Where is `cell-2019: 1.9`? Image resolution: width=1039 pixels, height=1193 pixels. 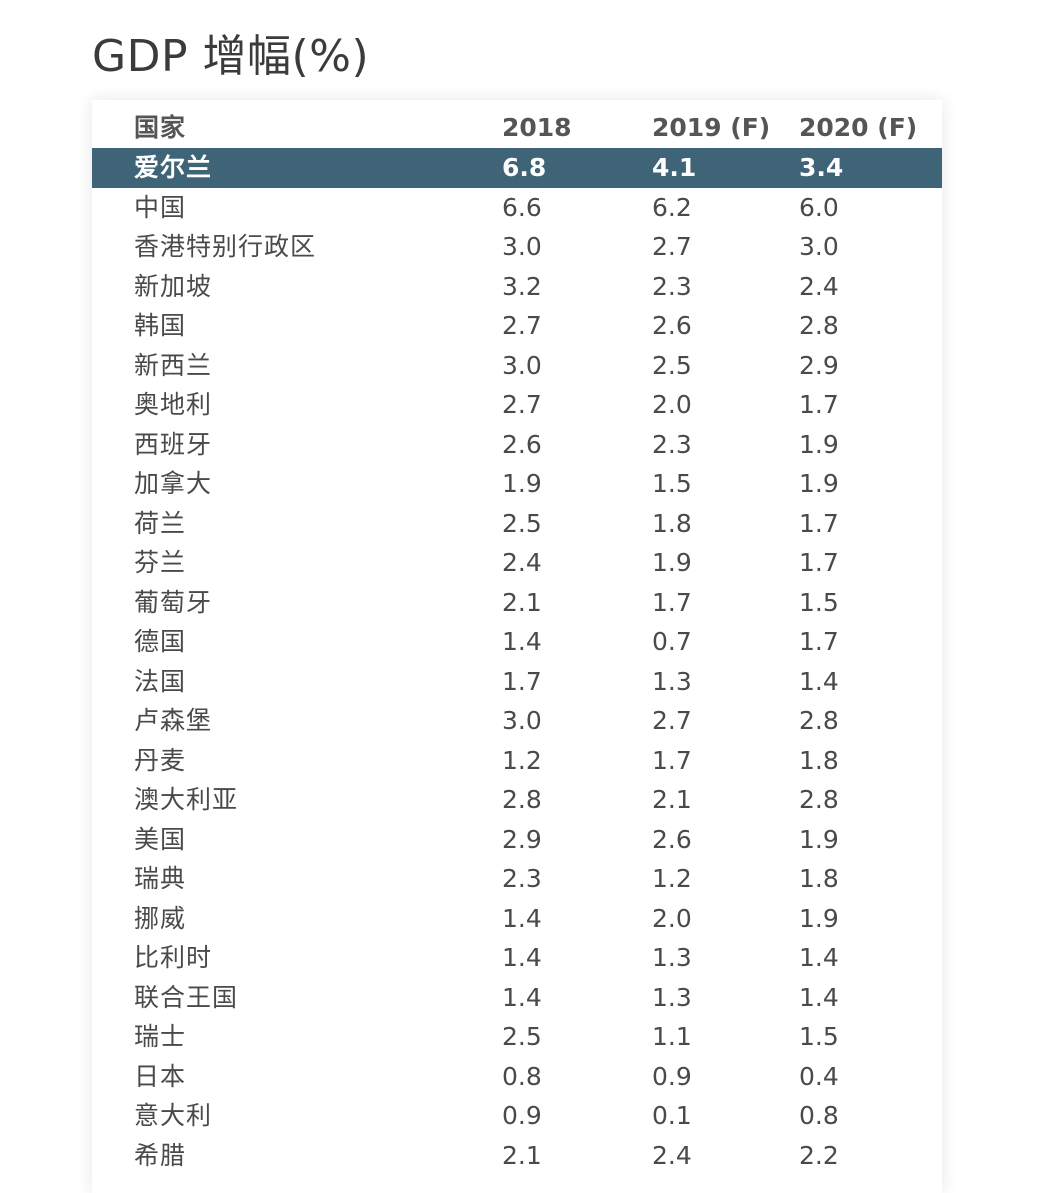 cell-2019: 1.9 is located at coordinates (672, 562).